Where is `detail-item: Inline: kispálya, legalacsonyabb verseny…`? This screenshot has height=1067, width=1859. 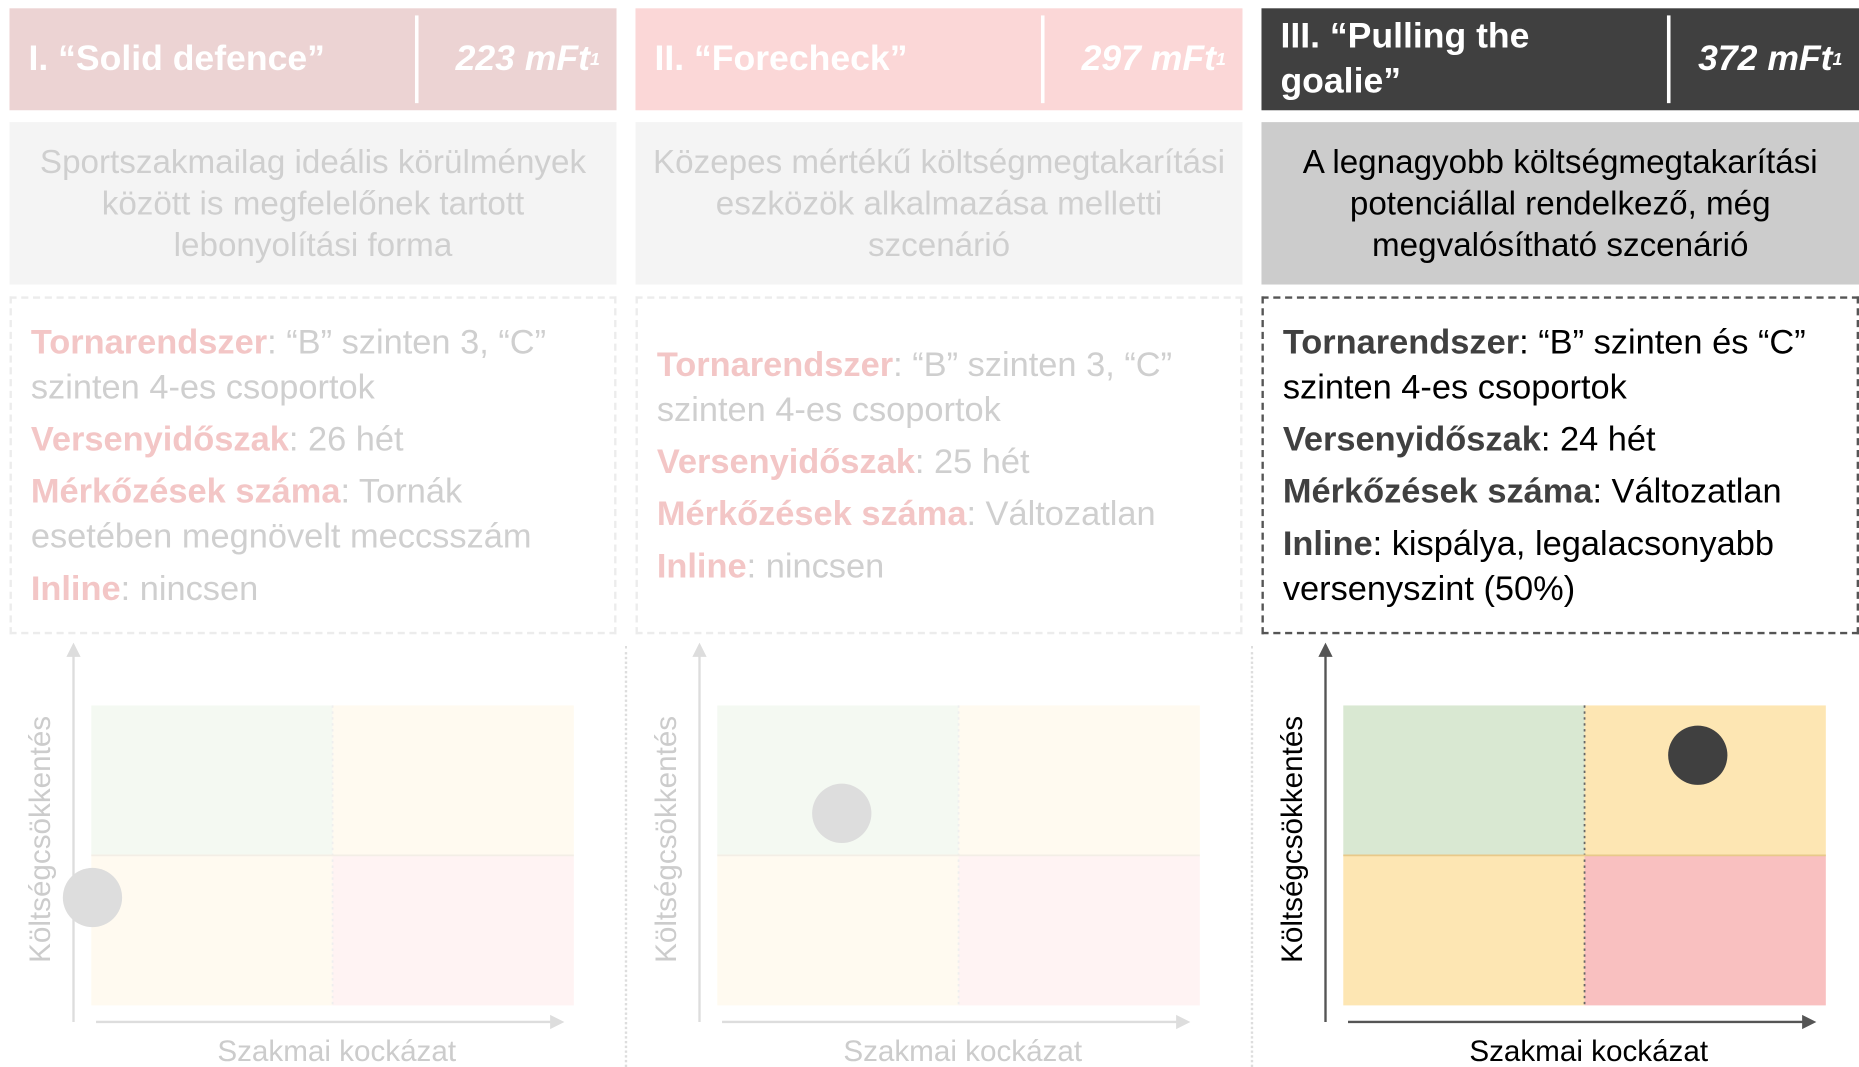 detail-item: Inline: kispálya, legalacsonyabb verseny… is located at coordinates (1560, 566).